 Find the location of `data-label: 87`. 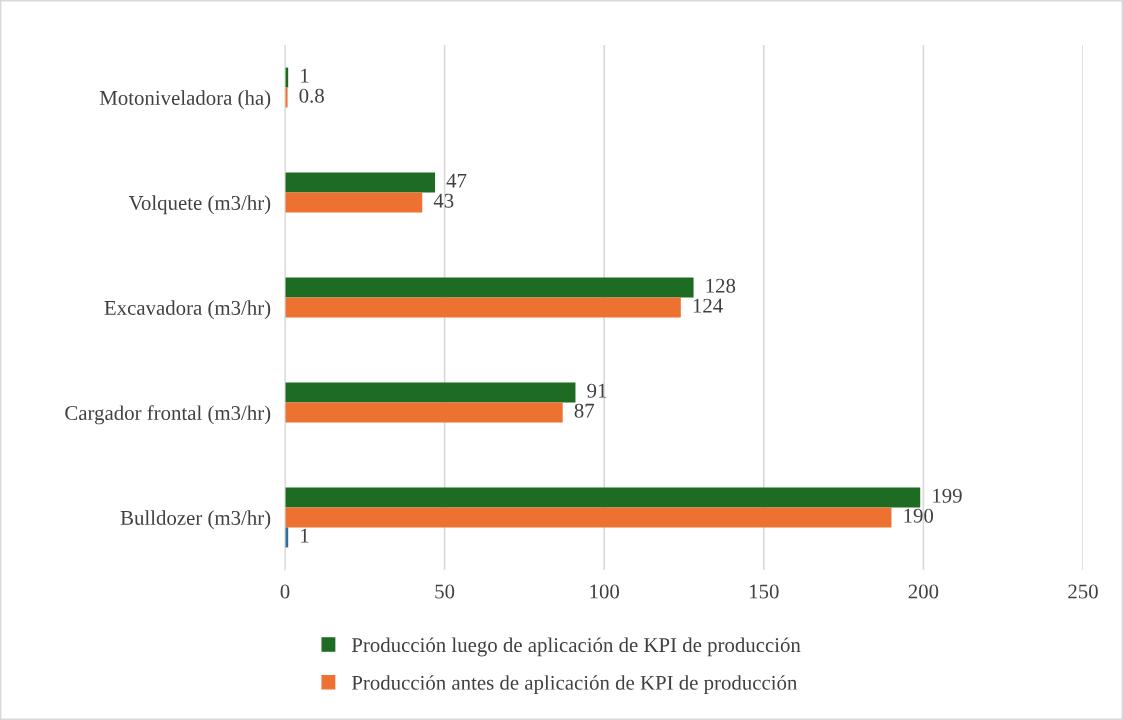

data-label: 87 is located at coordinates (584, 410).